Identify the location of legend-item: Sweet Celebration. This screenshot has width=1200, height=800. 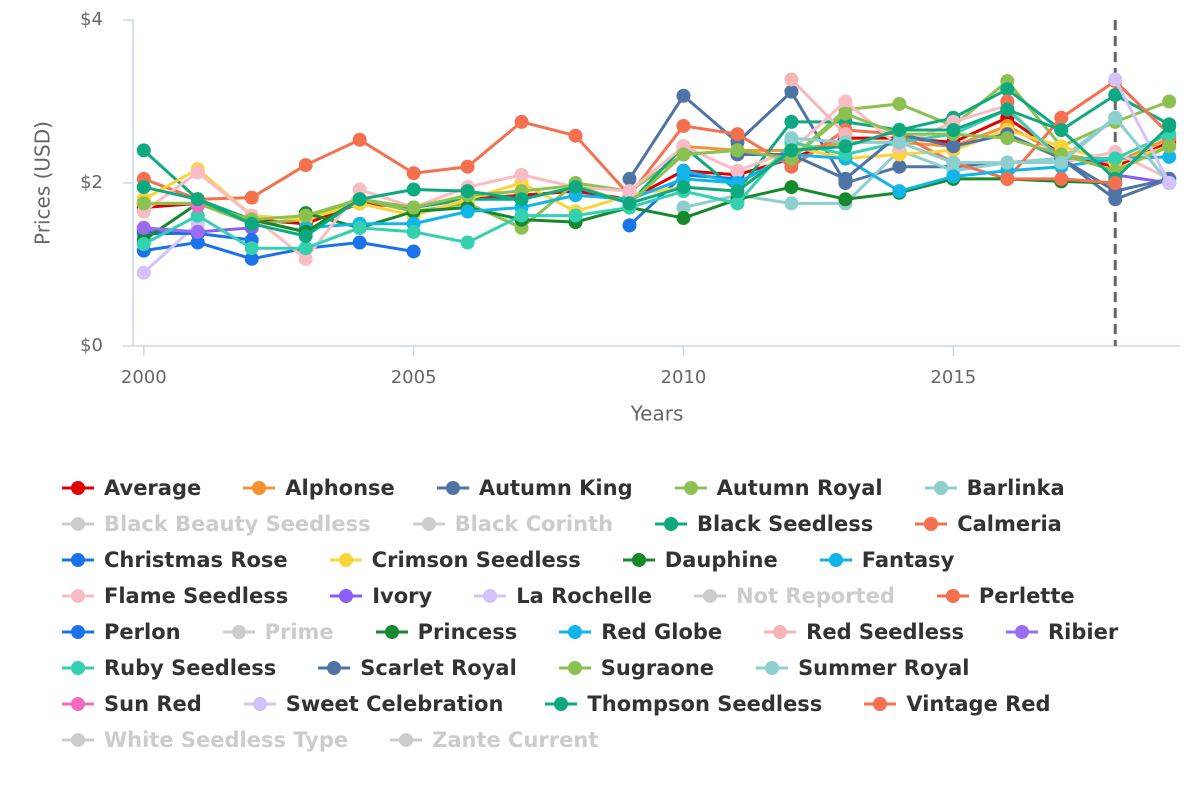
(372, 704).